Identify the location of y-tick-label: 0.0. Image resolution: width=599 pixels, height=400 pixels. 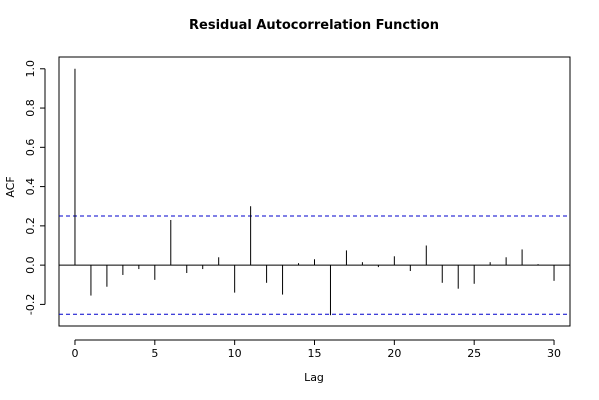
(30, 265).